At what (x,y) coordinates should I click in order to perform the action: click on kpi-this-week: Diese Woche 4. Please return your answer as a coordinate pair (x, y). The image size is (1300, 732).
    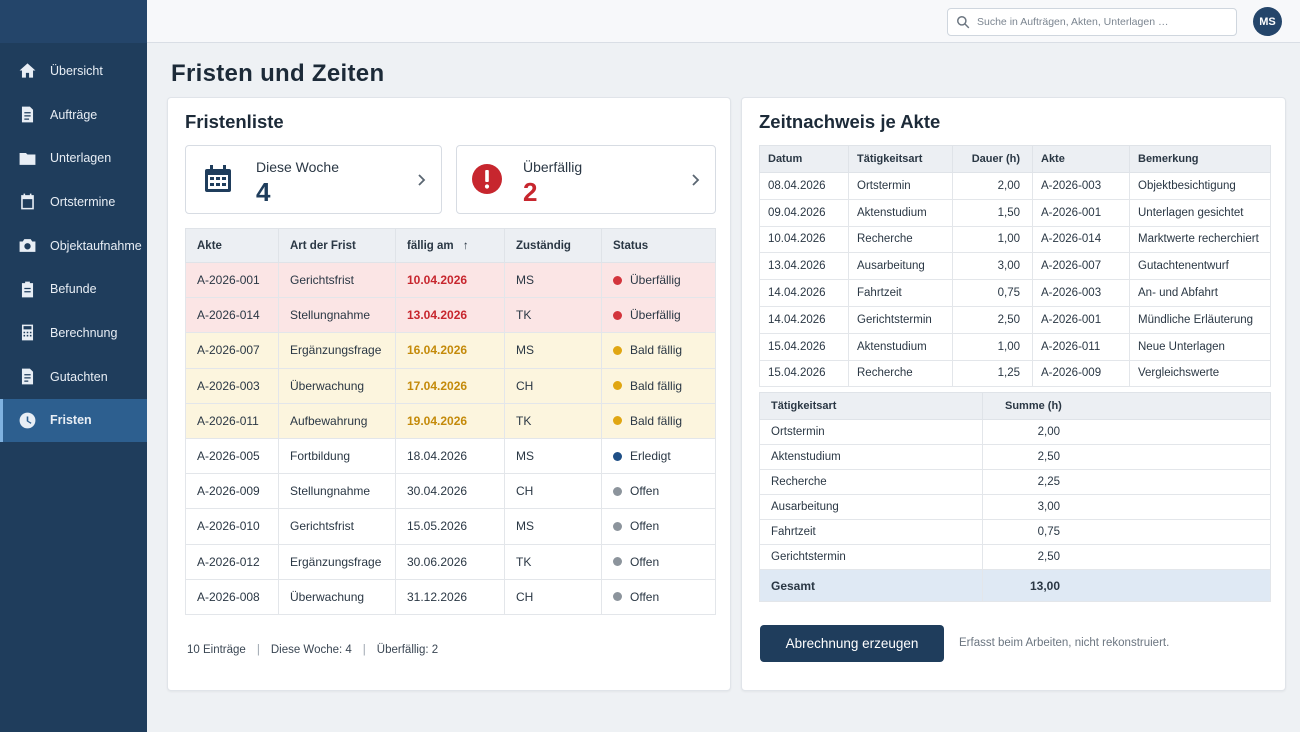
    Looking at the image, I should click on (313, 179).